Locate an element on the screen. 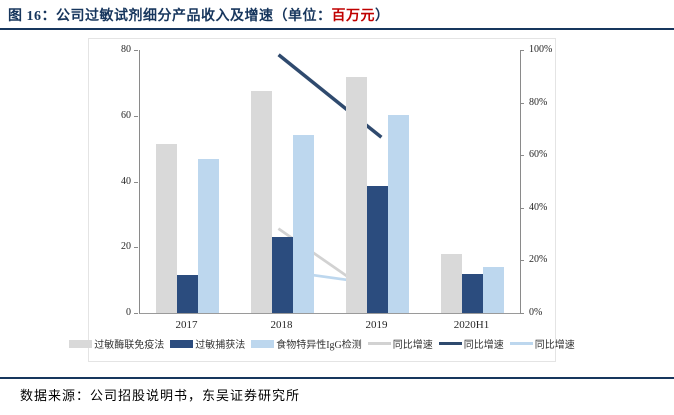  footer-divider-rule is located at coordinates (337, 378).